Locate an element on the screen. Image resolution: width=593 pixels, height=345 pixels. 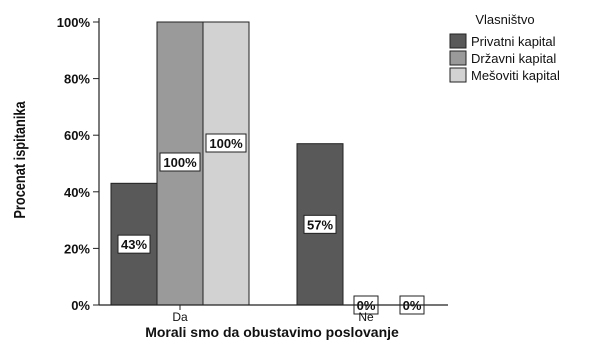
y-tick-label: 20% is located at coordinates (77, 248).